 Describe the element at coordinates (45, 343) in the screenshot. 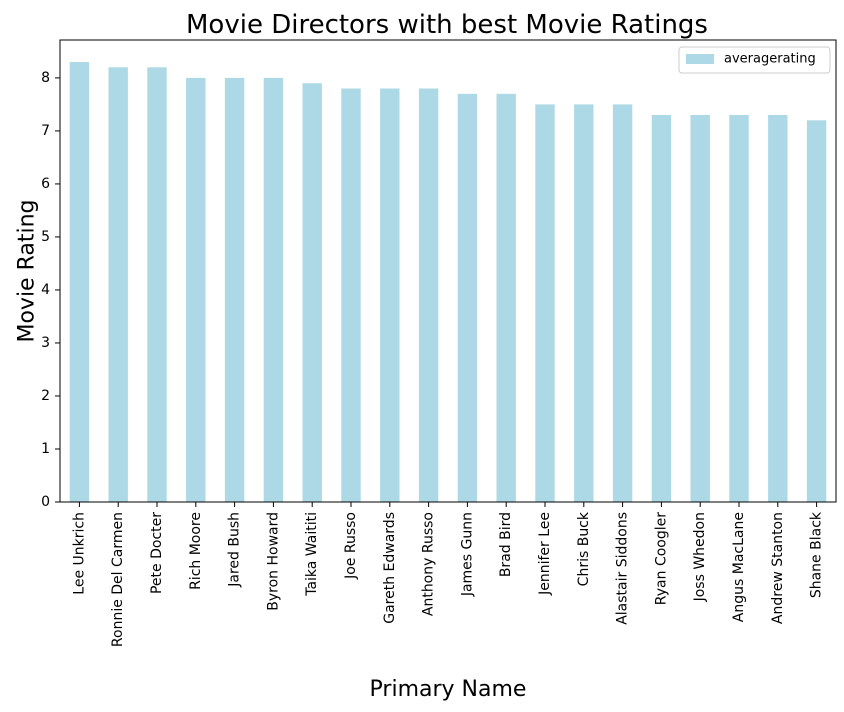

I see `y-tick-label: 3` at that location.